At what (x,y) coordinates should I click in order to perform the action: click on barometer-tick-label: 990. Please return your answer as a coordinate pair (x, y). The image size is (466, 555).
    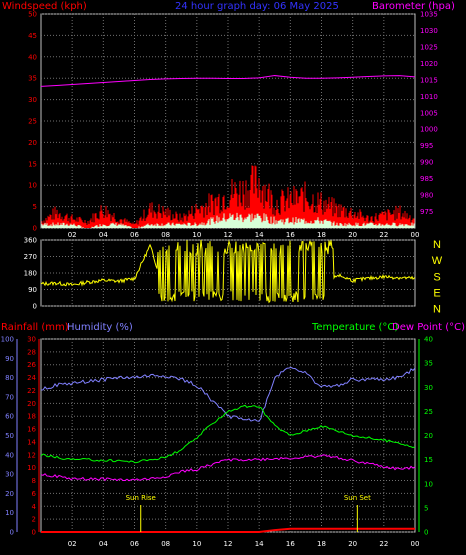
    Looking at the image, I should click on (426, 163).